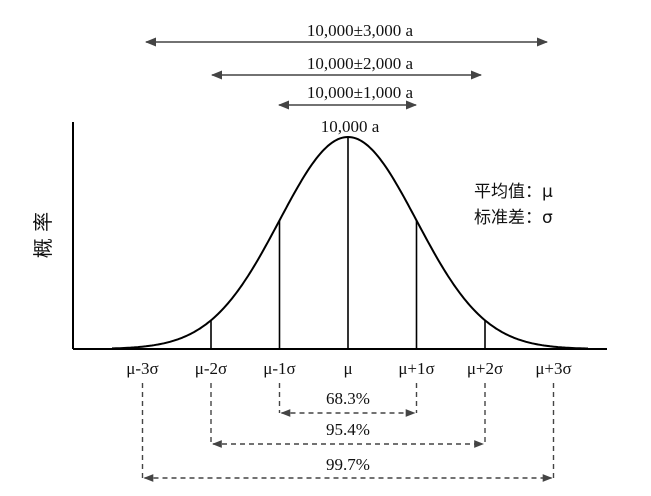 The image size is (651, 496). Describe the element at coordinates (553, 368) in the screenshot. I see `tick-label: μ+3σ` at that location.